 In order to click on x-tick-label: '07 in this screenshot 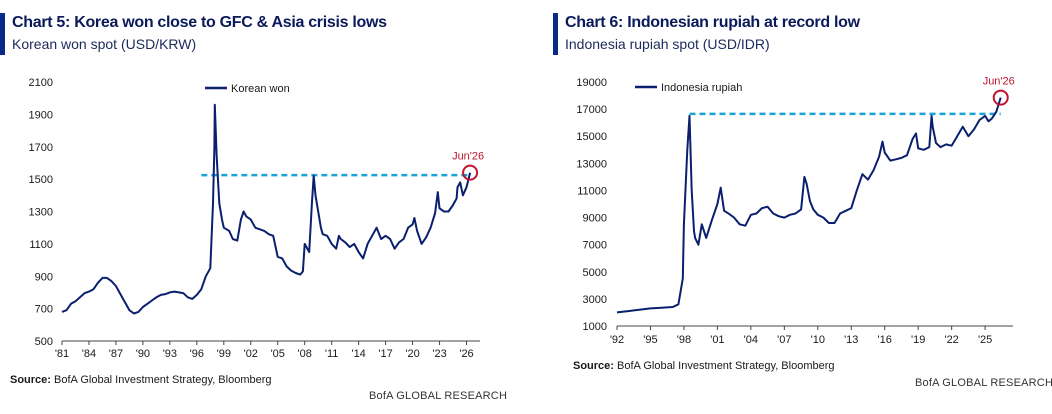, I will do `click(784, 340)`.